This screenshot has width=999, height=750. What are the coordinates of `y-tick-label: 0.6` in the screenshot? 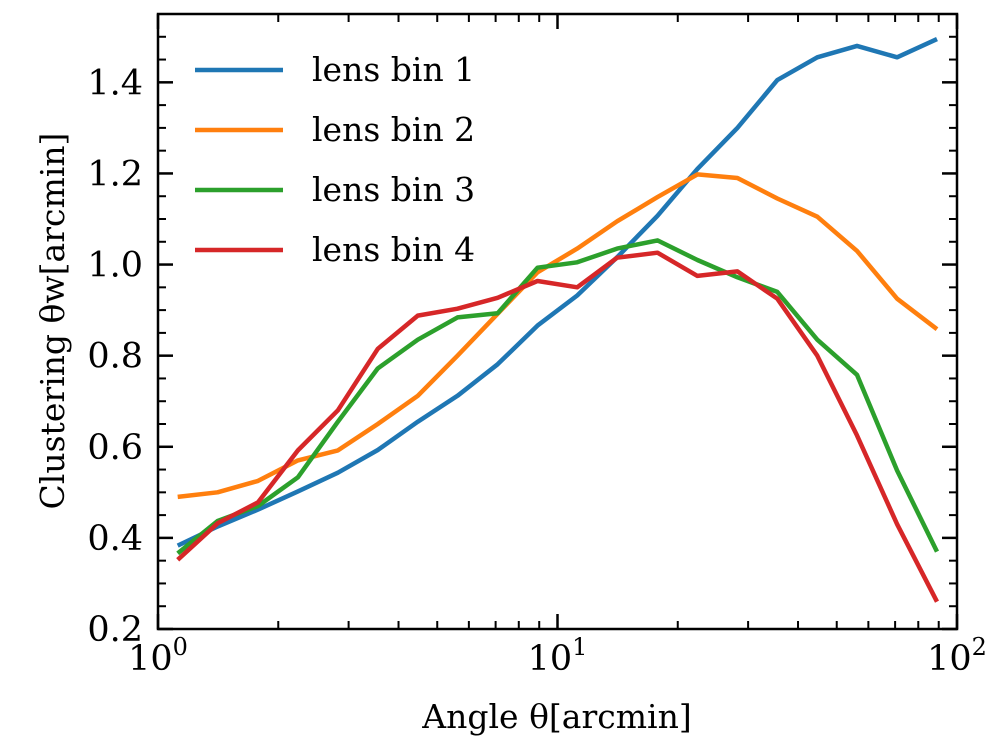 It's located at (115, 448).